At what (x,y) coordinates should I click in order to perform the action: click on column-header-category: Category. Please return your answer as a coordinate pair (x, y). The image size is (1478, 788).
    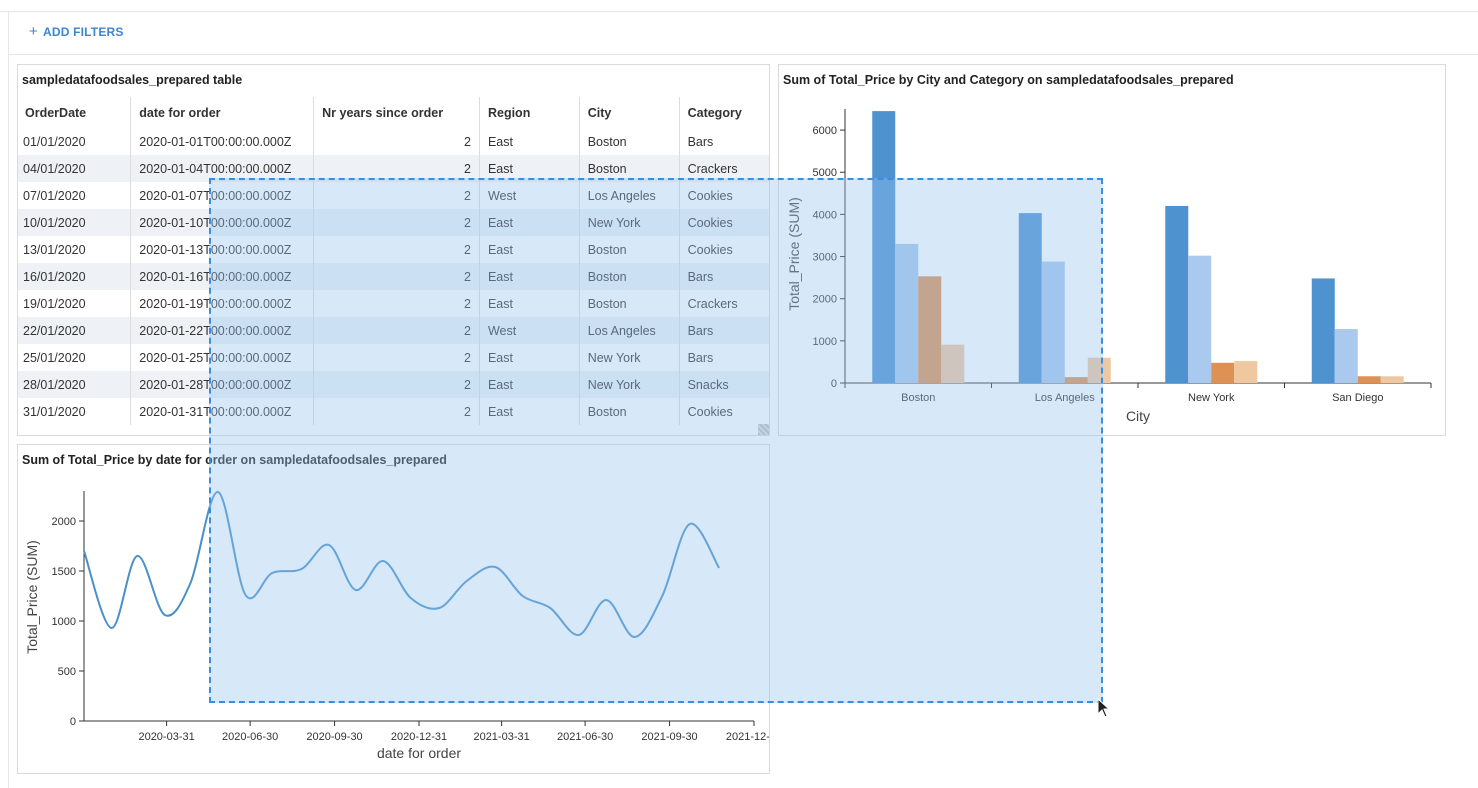
    Looking at the image, I should click on (723, 112).